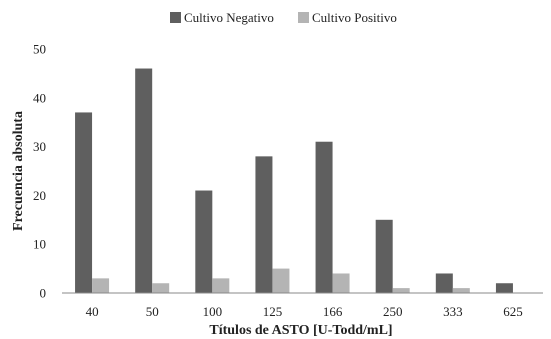  Describe the element at coordinates (229, 17) in the screenshot. I see `legend-label-cultivo-negativo: Cultivo Negativo` at that location.